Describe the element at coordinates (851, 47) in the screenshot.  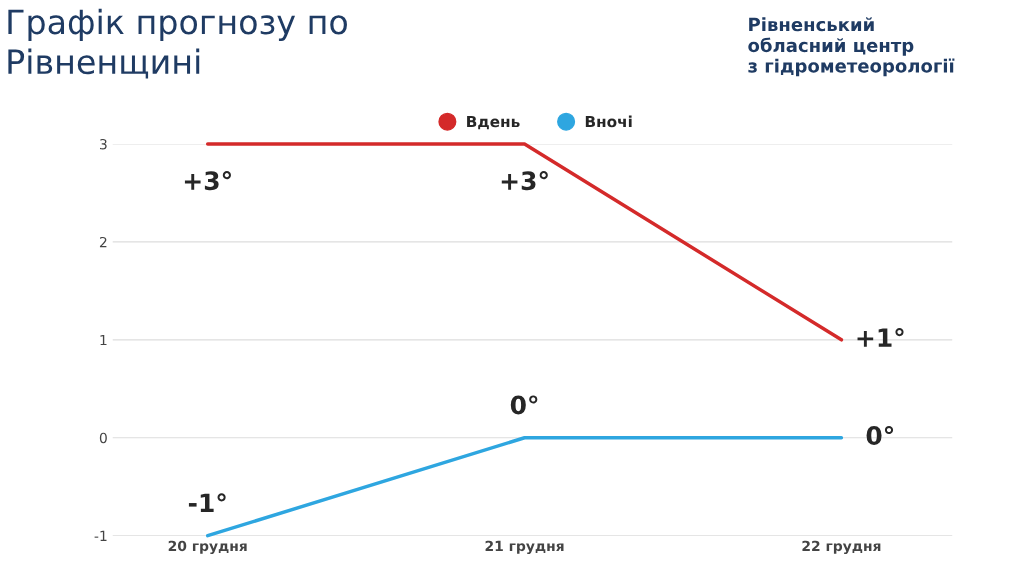
I see `text: Рівненський обласний центр з гідрометеорології` at that location.